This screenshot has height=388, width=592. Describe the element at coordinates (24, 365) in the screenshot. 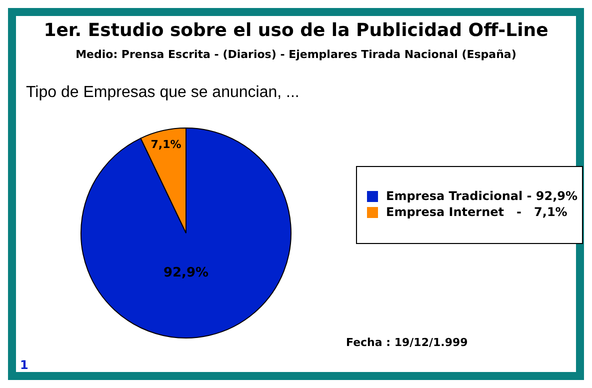

I see `text: 1` at that location.